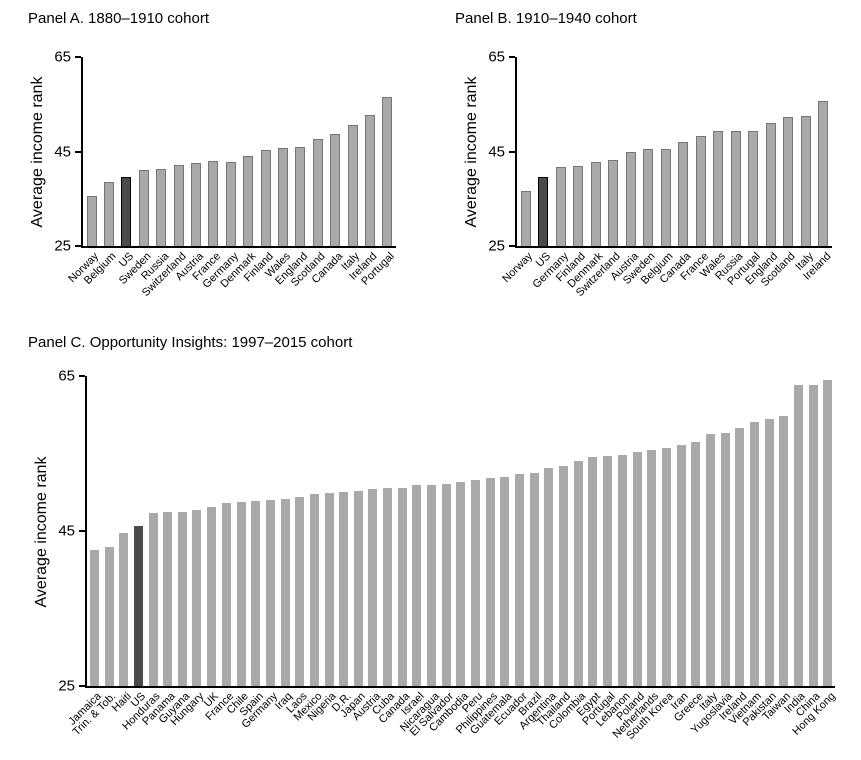 This screenshot has height=760, width=861. Describe the element at coordinates (314, 589) in the screenshot. I see `bar-mexico` at that location.